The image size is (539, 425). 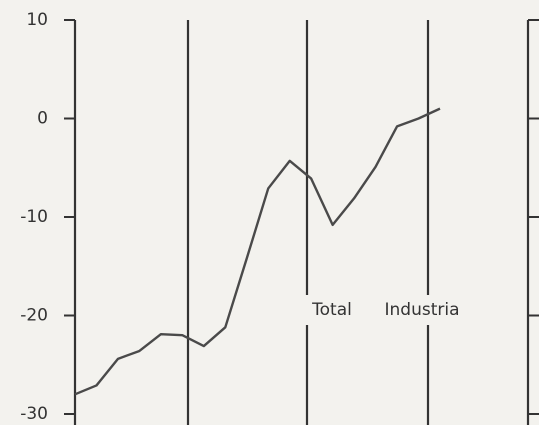 What do you see at coordinates (421, 310) in the screenshot?
I see `annotation: Industria` at bounding box center [421, 310].